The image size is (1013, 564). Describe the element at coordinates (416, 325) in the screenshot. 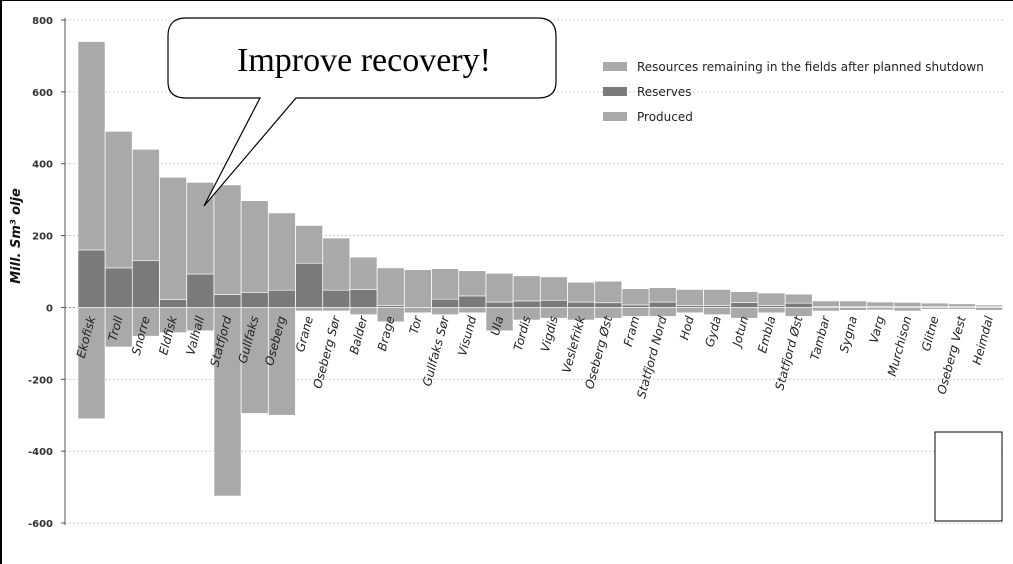

I see `category-label: Tor` at that location.